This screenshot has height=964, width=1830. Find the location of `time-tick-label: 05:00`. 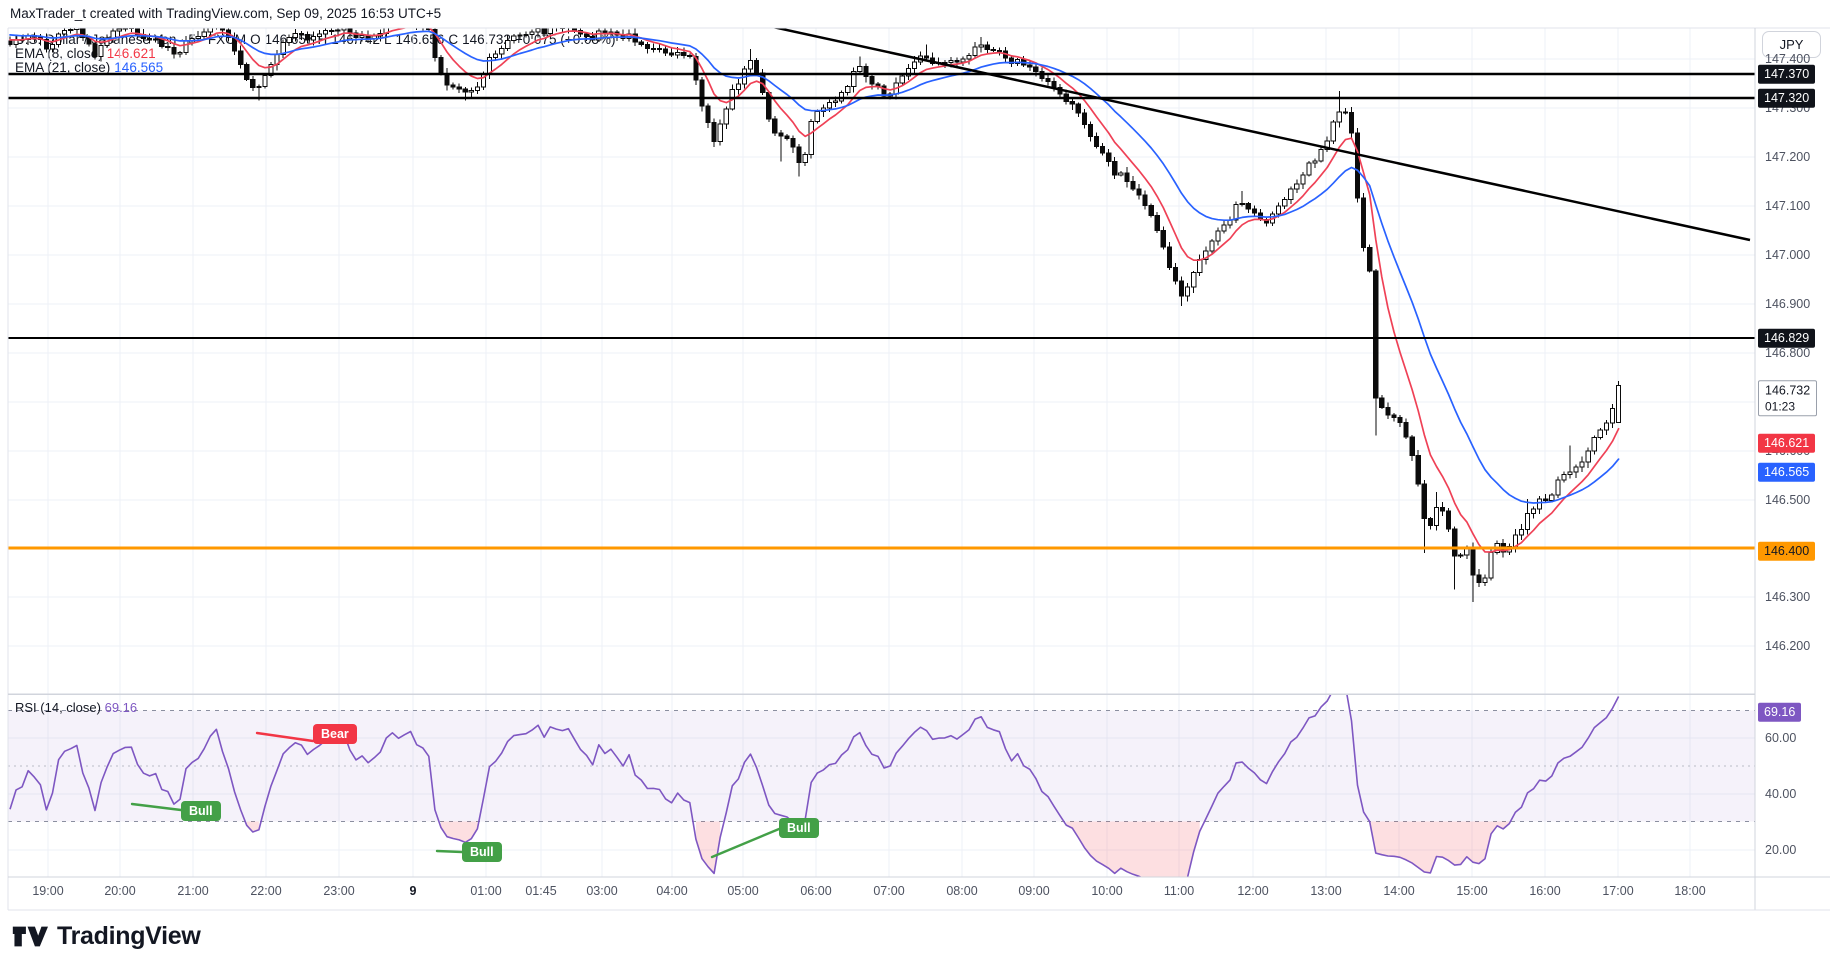

time-tick-label: 05:00 is located at coordinates (743, 891).